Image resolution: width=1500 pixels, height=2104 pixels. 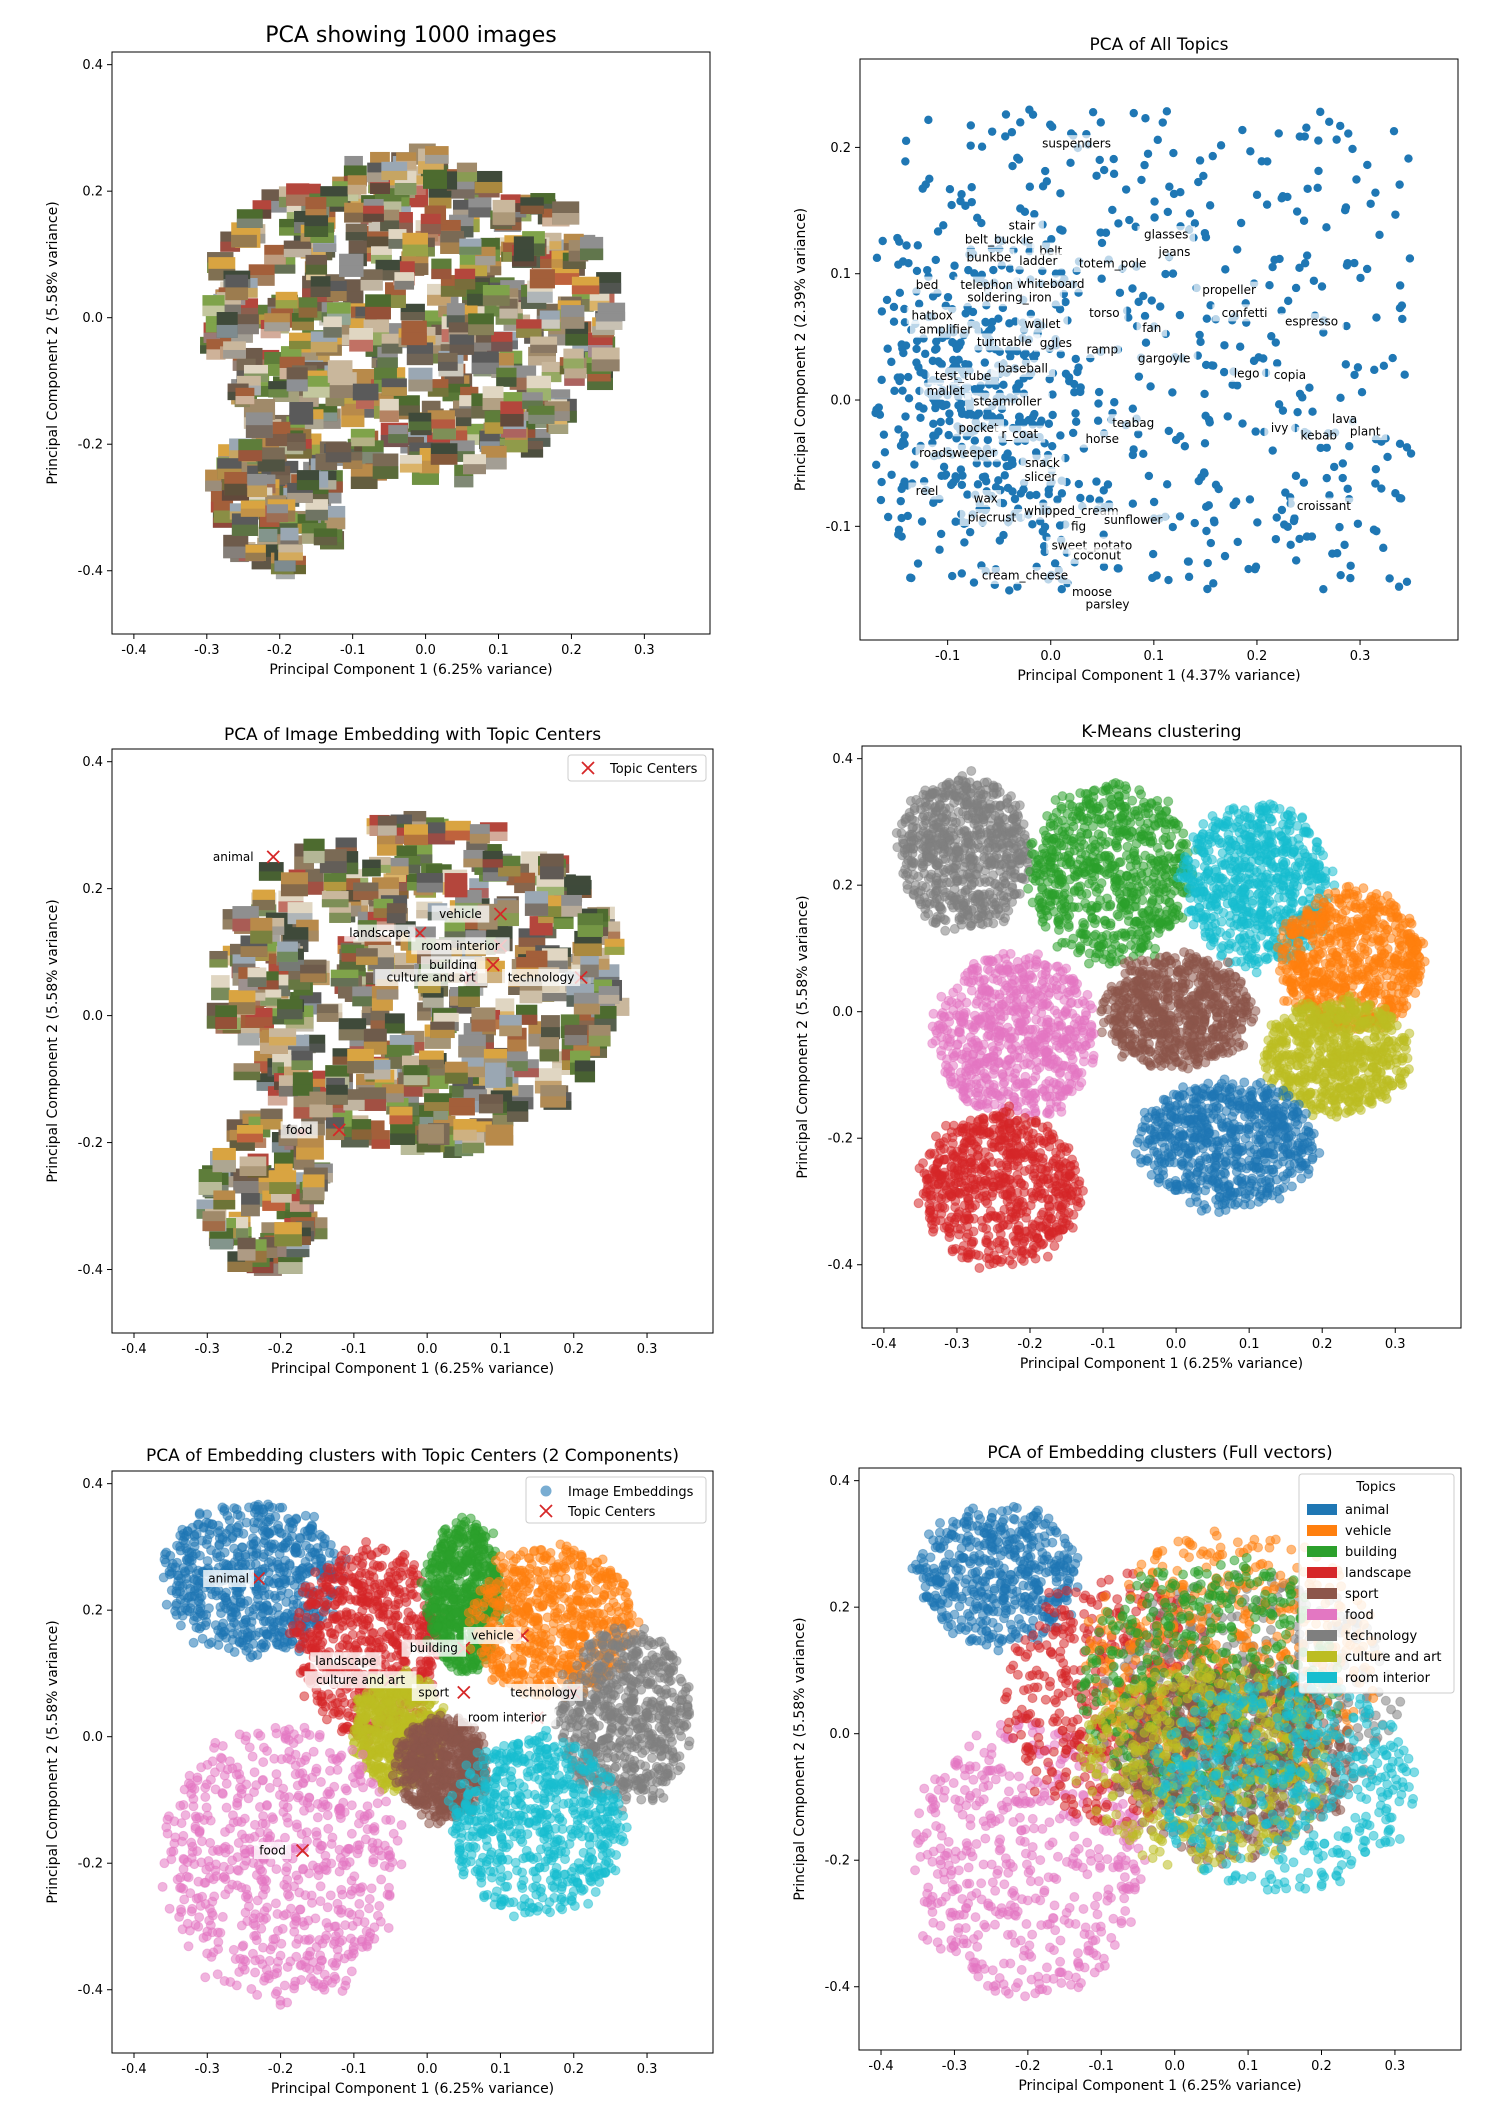 I want to click on topic-label-group: fan, so click(x=1152, y=328).